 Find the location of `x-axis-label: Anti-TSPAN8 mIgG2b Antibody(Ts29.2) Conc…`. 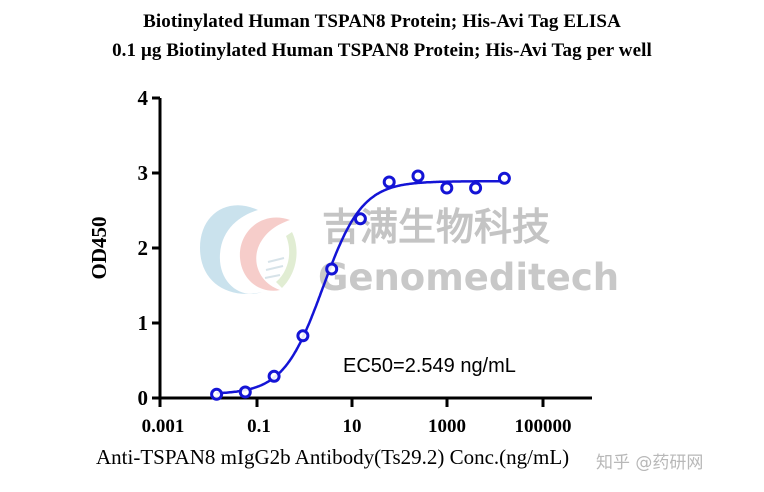

x-axis-label: Anti-TSPAN8 mIgG2b Antibody(Ts29.2) Conc… is located at coordinates (333, 457).